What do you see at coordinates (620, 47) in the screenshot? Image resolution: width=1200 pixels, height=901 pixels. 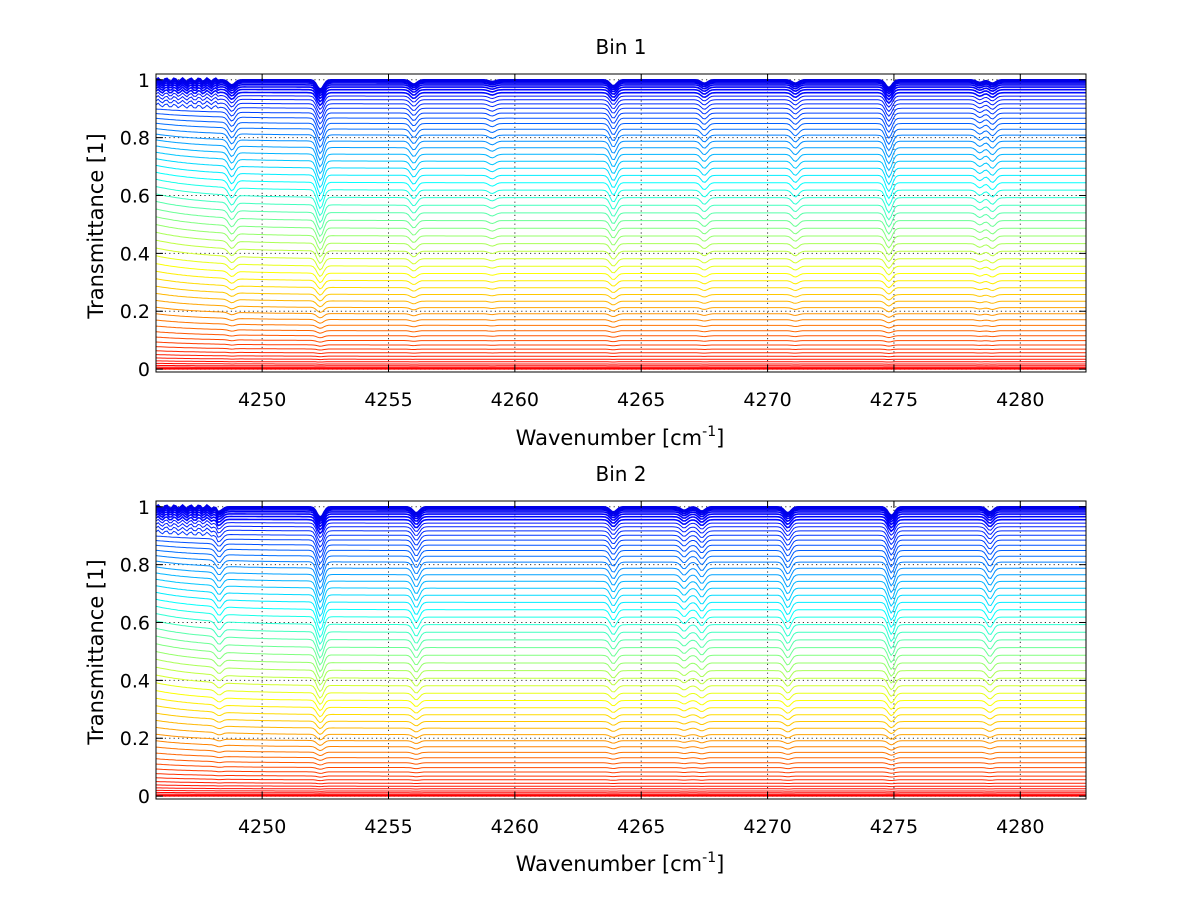 I see `bin-1-title: Bin 1` at bounding box center [620, 47].